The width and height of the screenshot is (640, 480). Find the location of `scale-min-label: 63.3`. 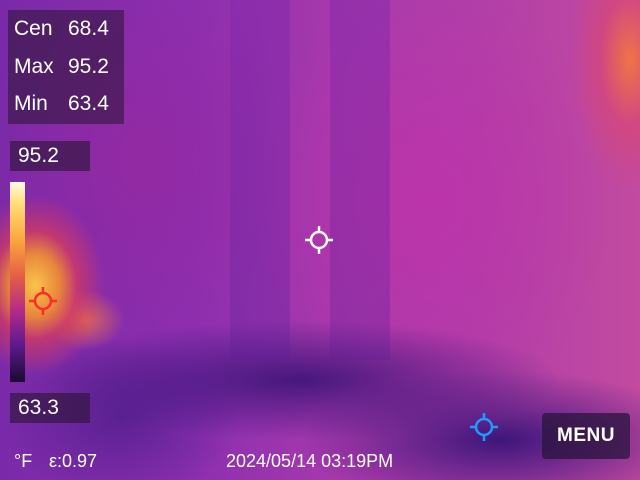

scale-min-label: 63.3 is located at coordinates (50, 408).